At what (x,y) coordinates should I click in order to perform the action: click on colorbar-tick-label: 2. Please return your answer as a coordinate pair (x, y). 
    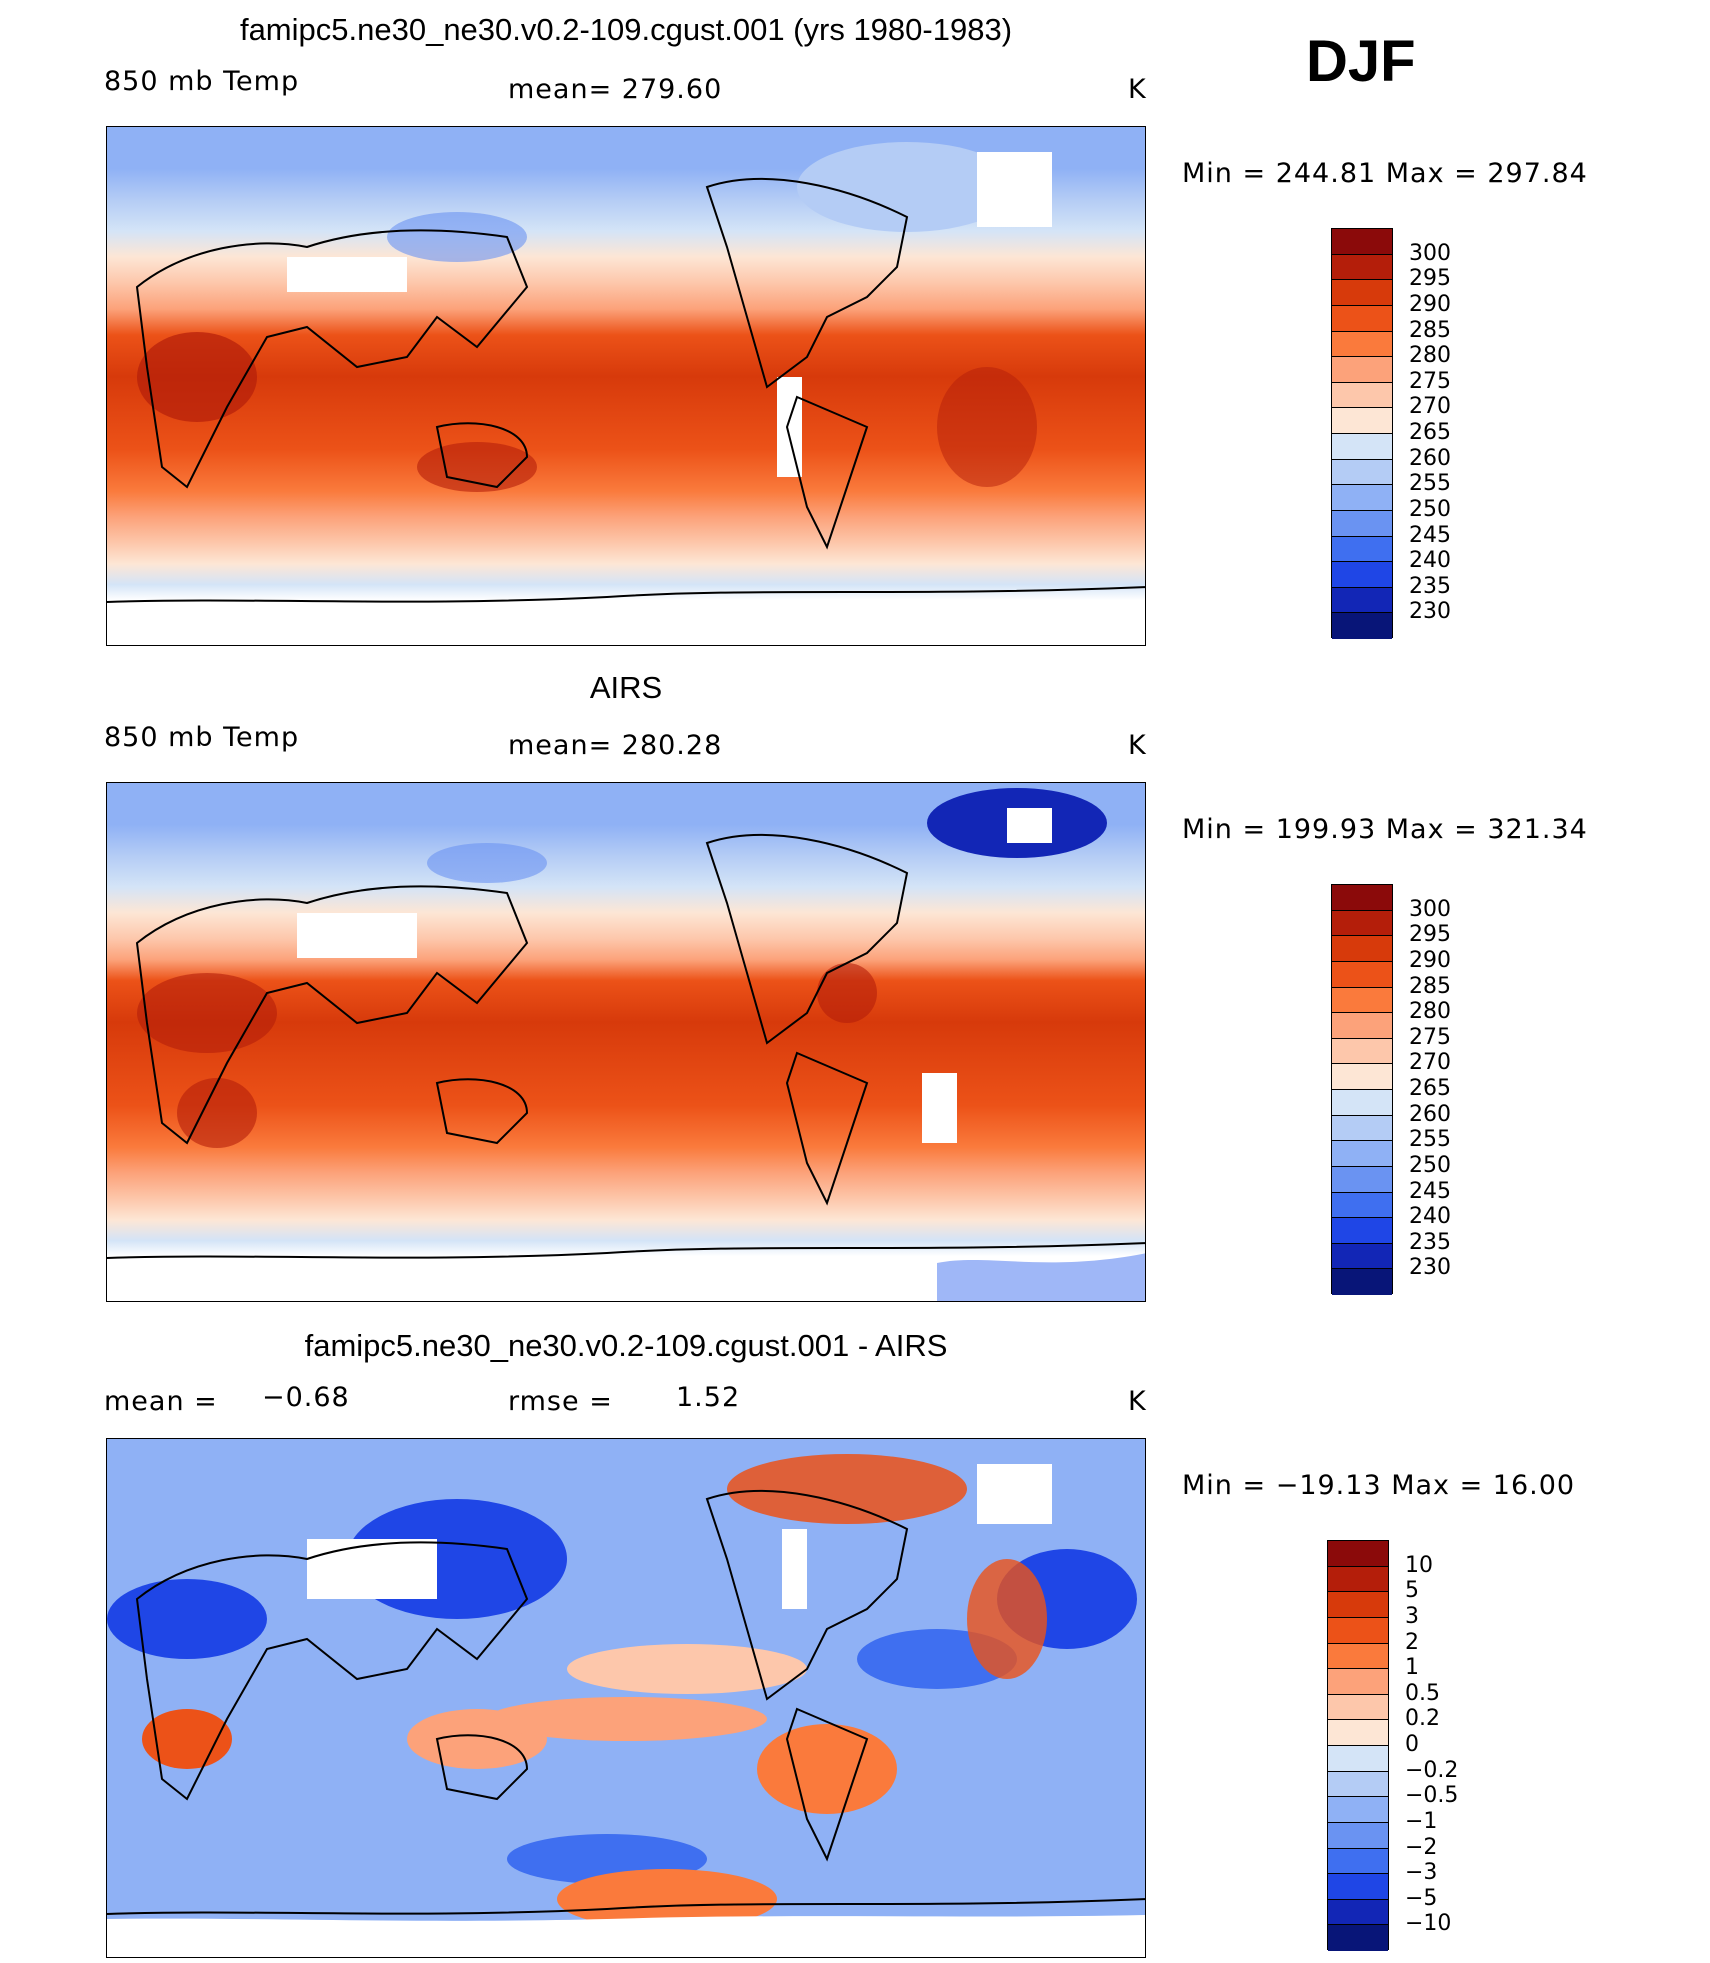
    Looking at the image, I should click on (1412, 1642).